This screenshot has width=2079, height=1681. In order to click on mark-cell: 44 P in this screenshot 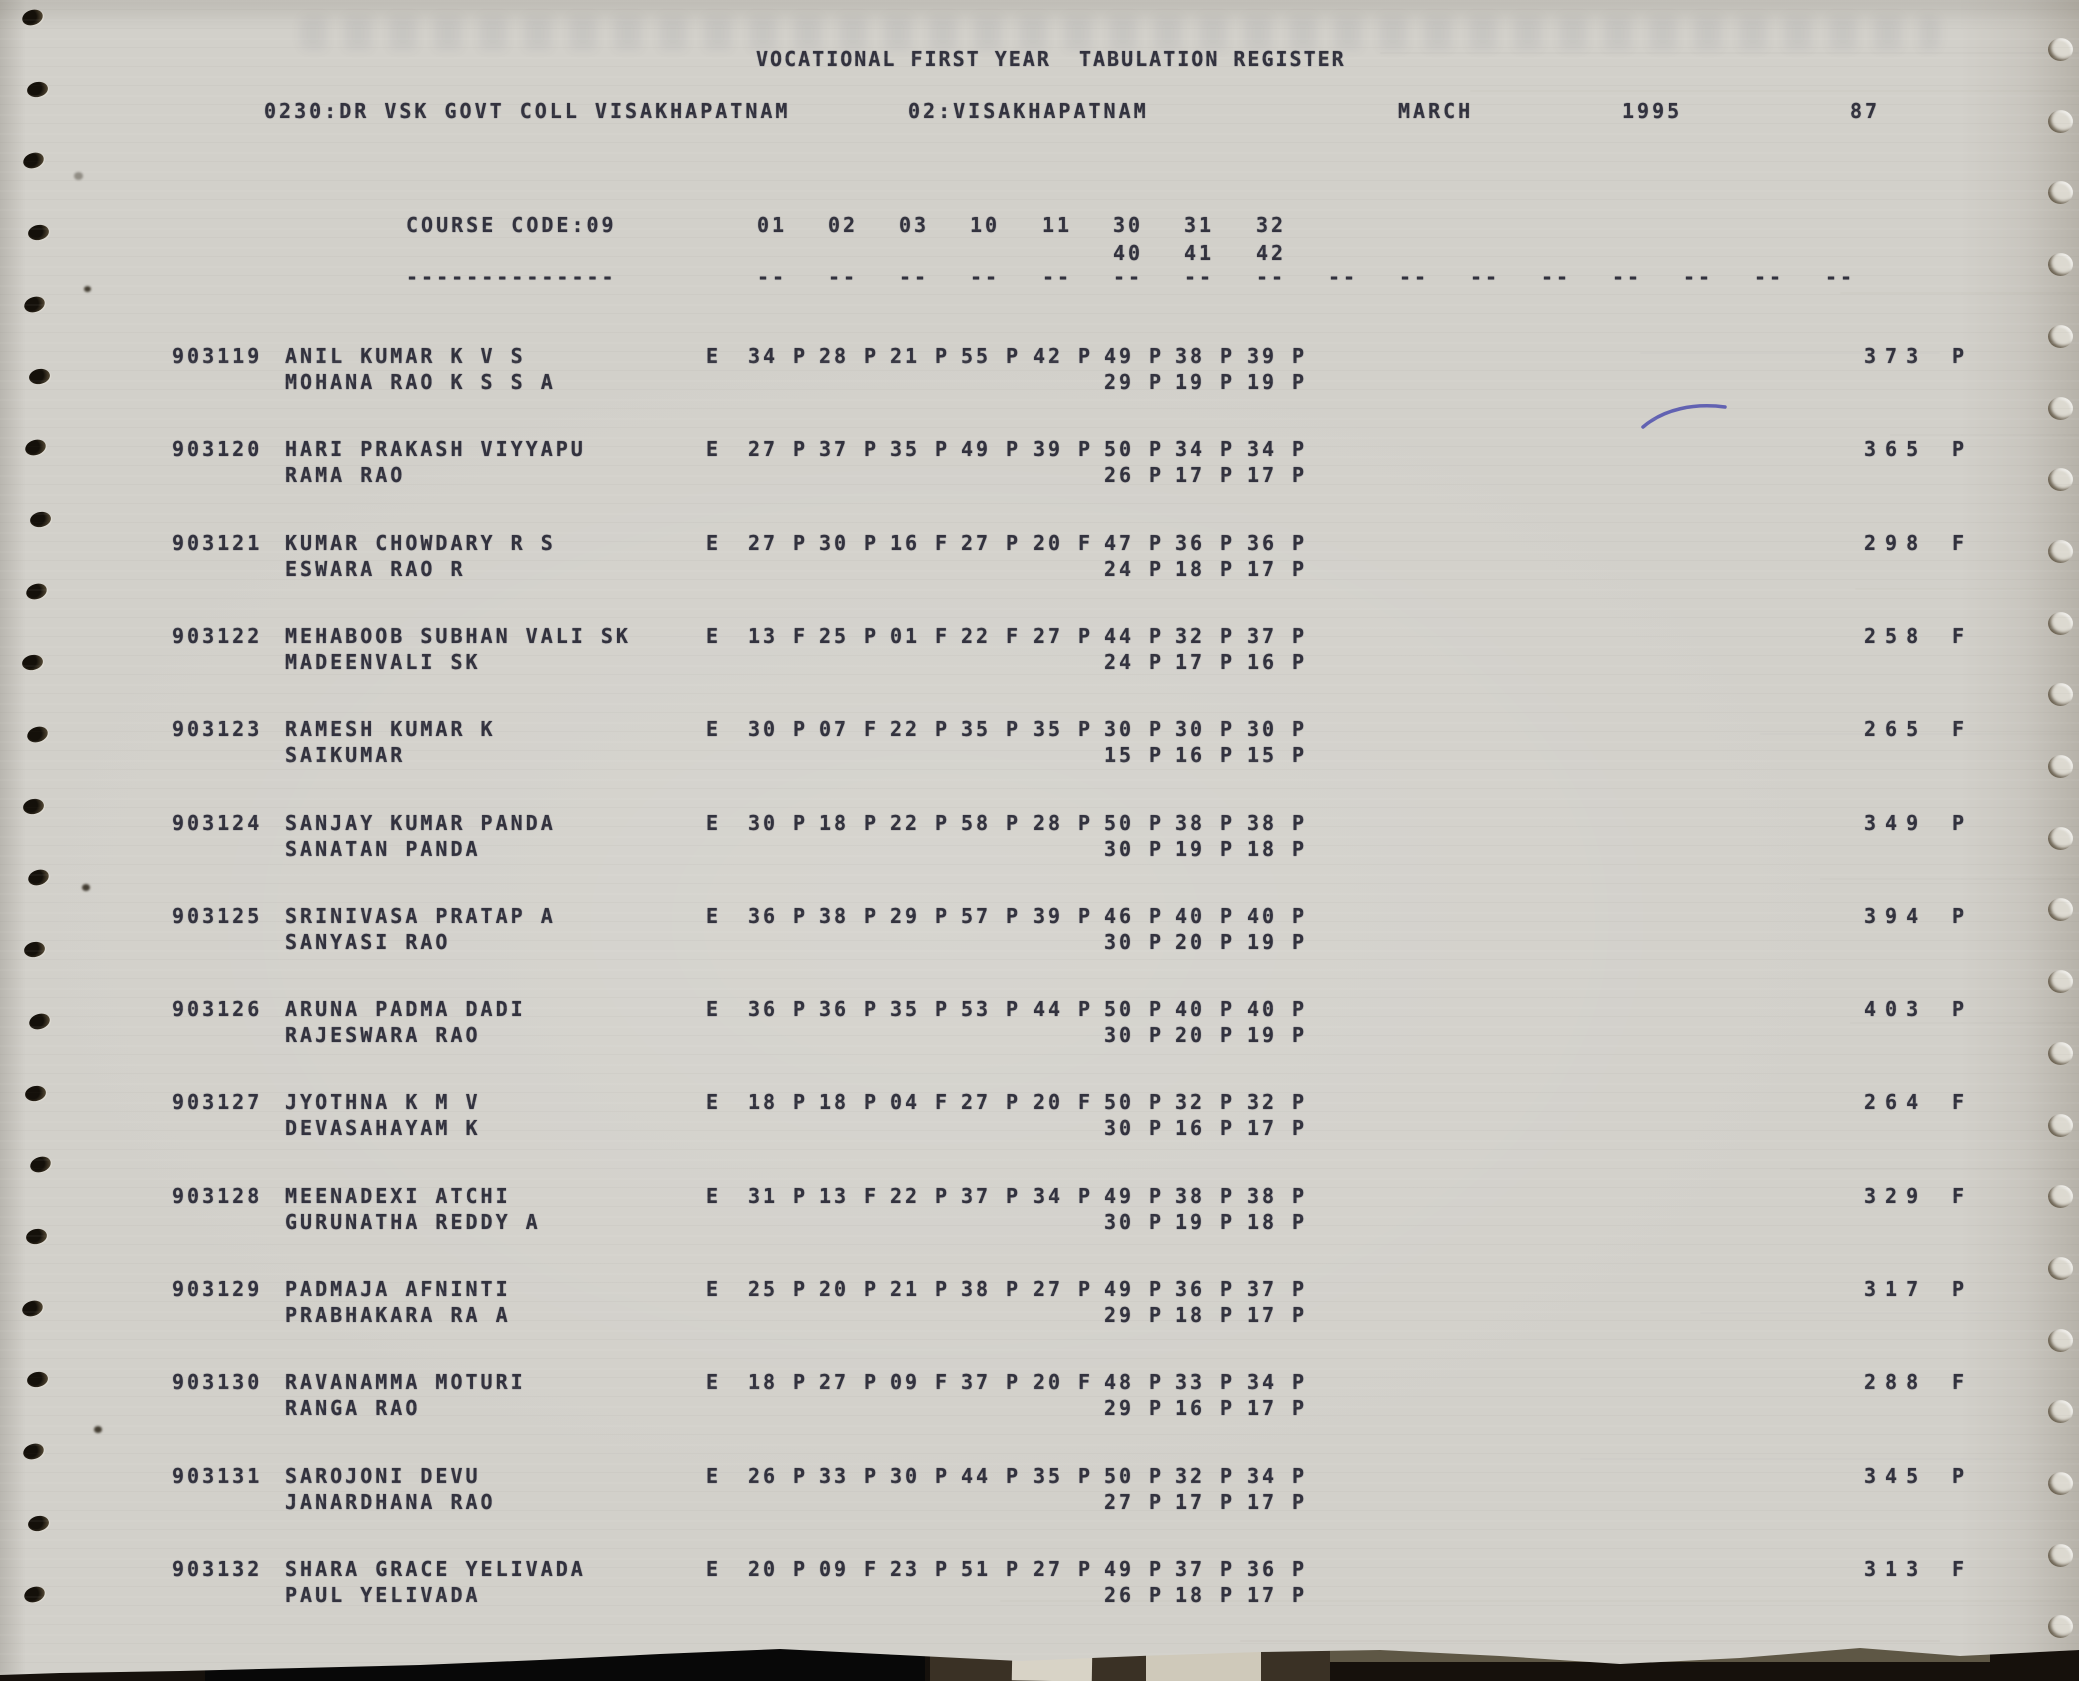, I will do `click(1066, 1010)`.